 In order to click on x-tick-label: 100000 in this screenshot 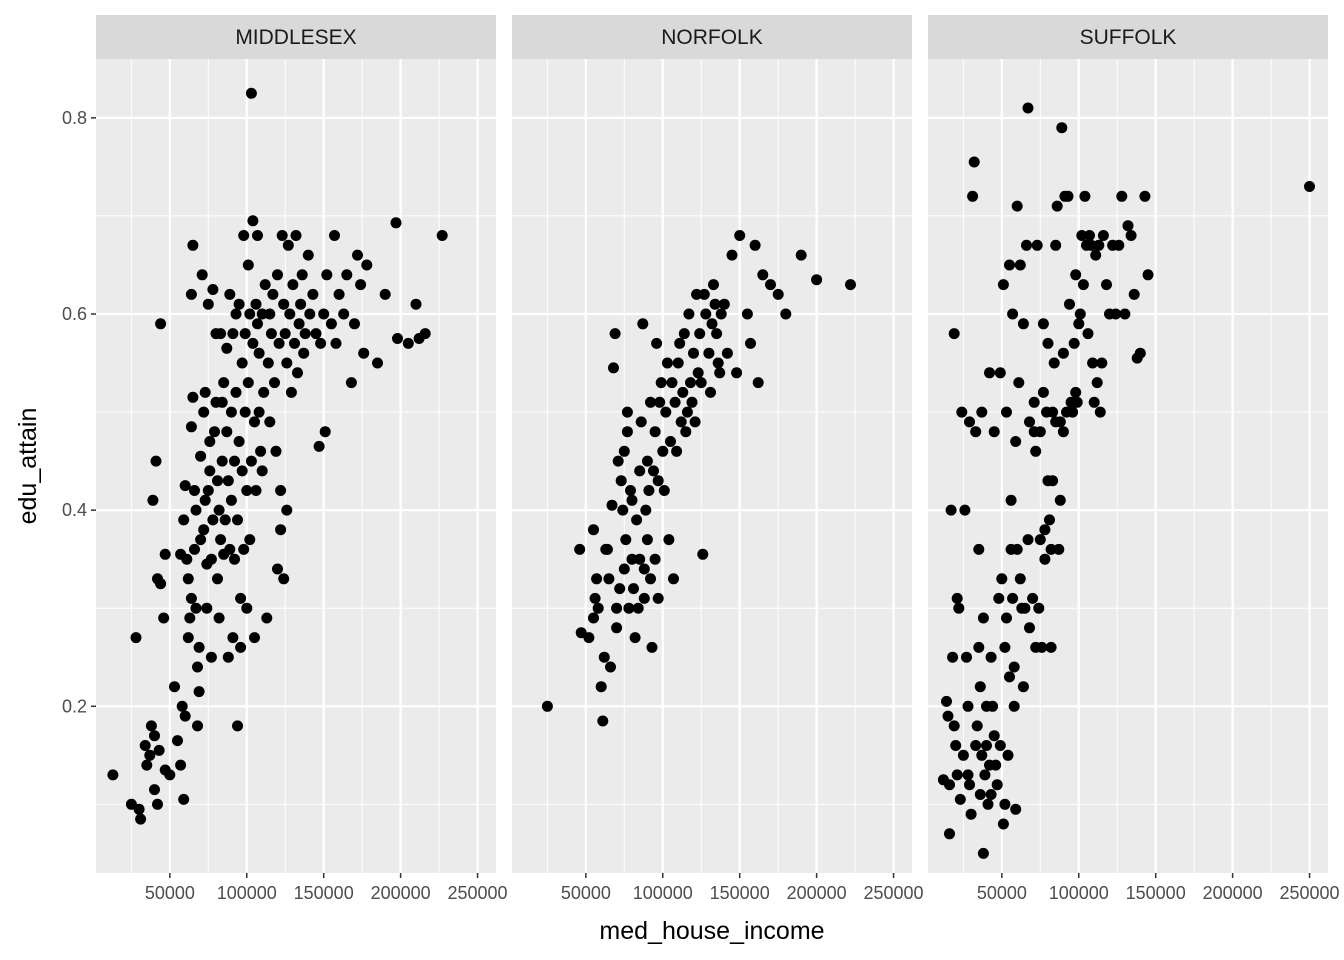, I will do `click(247, 893)`.